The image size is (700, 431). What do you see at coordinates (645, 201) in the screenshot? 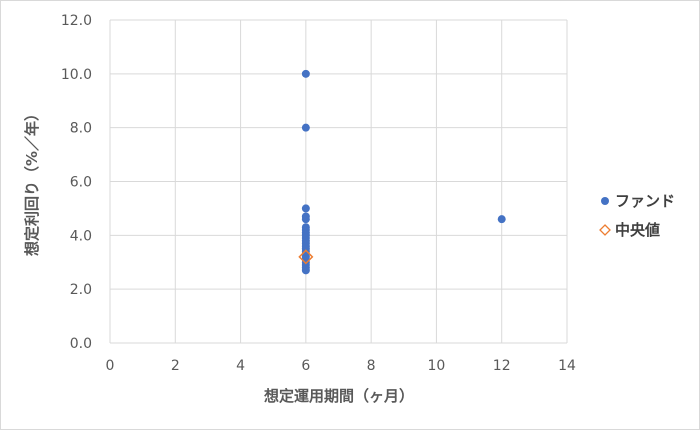
I see `legend-label: ファンド` at bounding box center [645, 201].